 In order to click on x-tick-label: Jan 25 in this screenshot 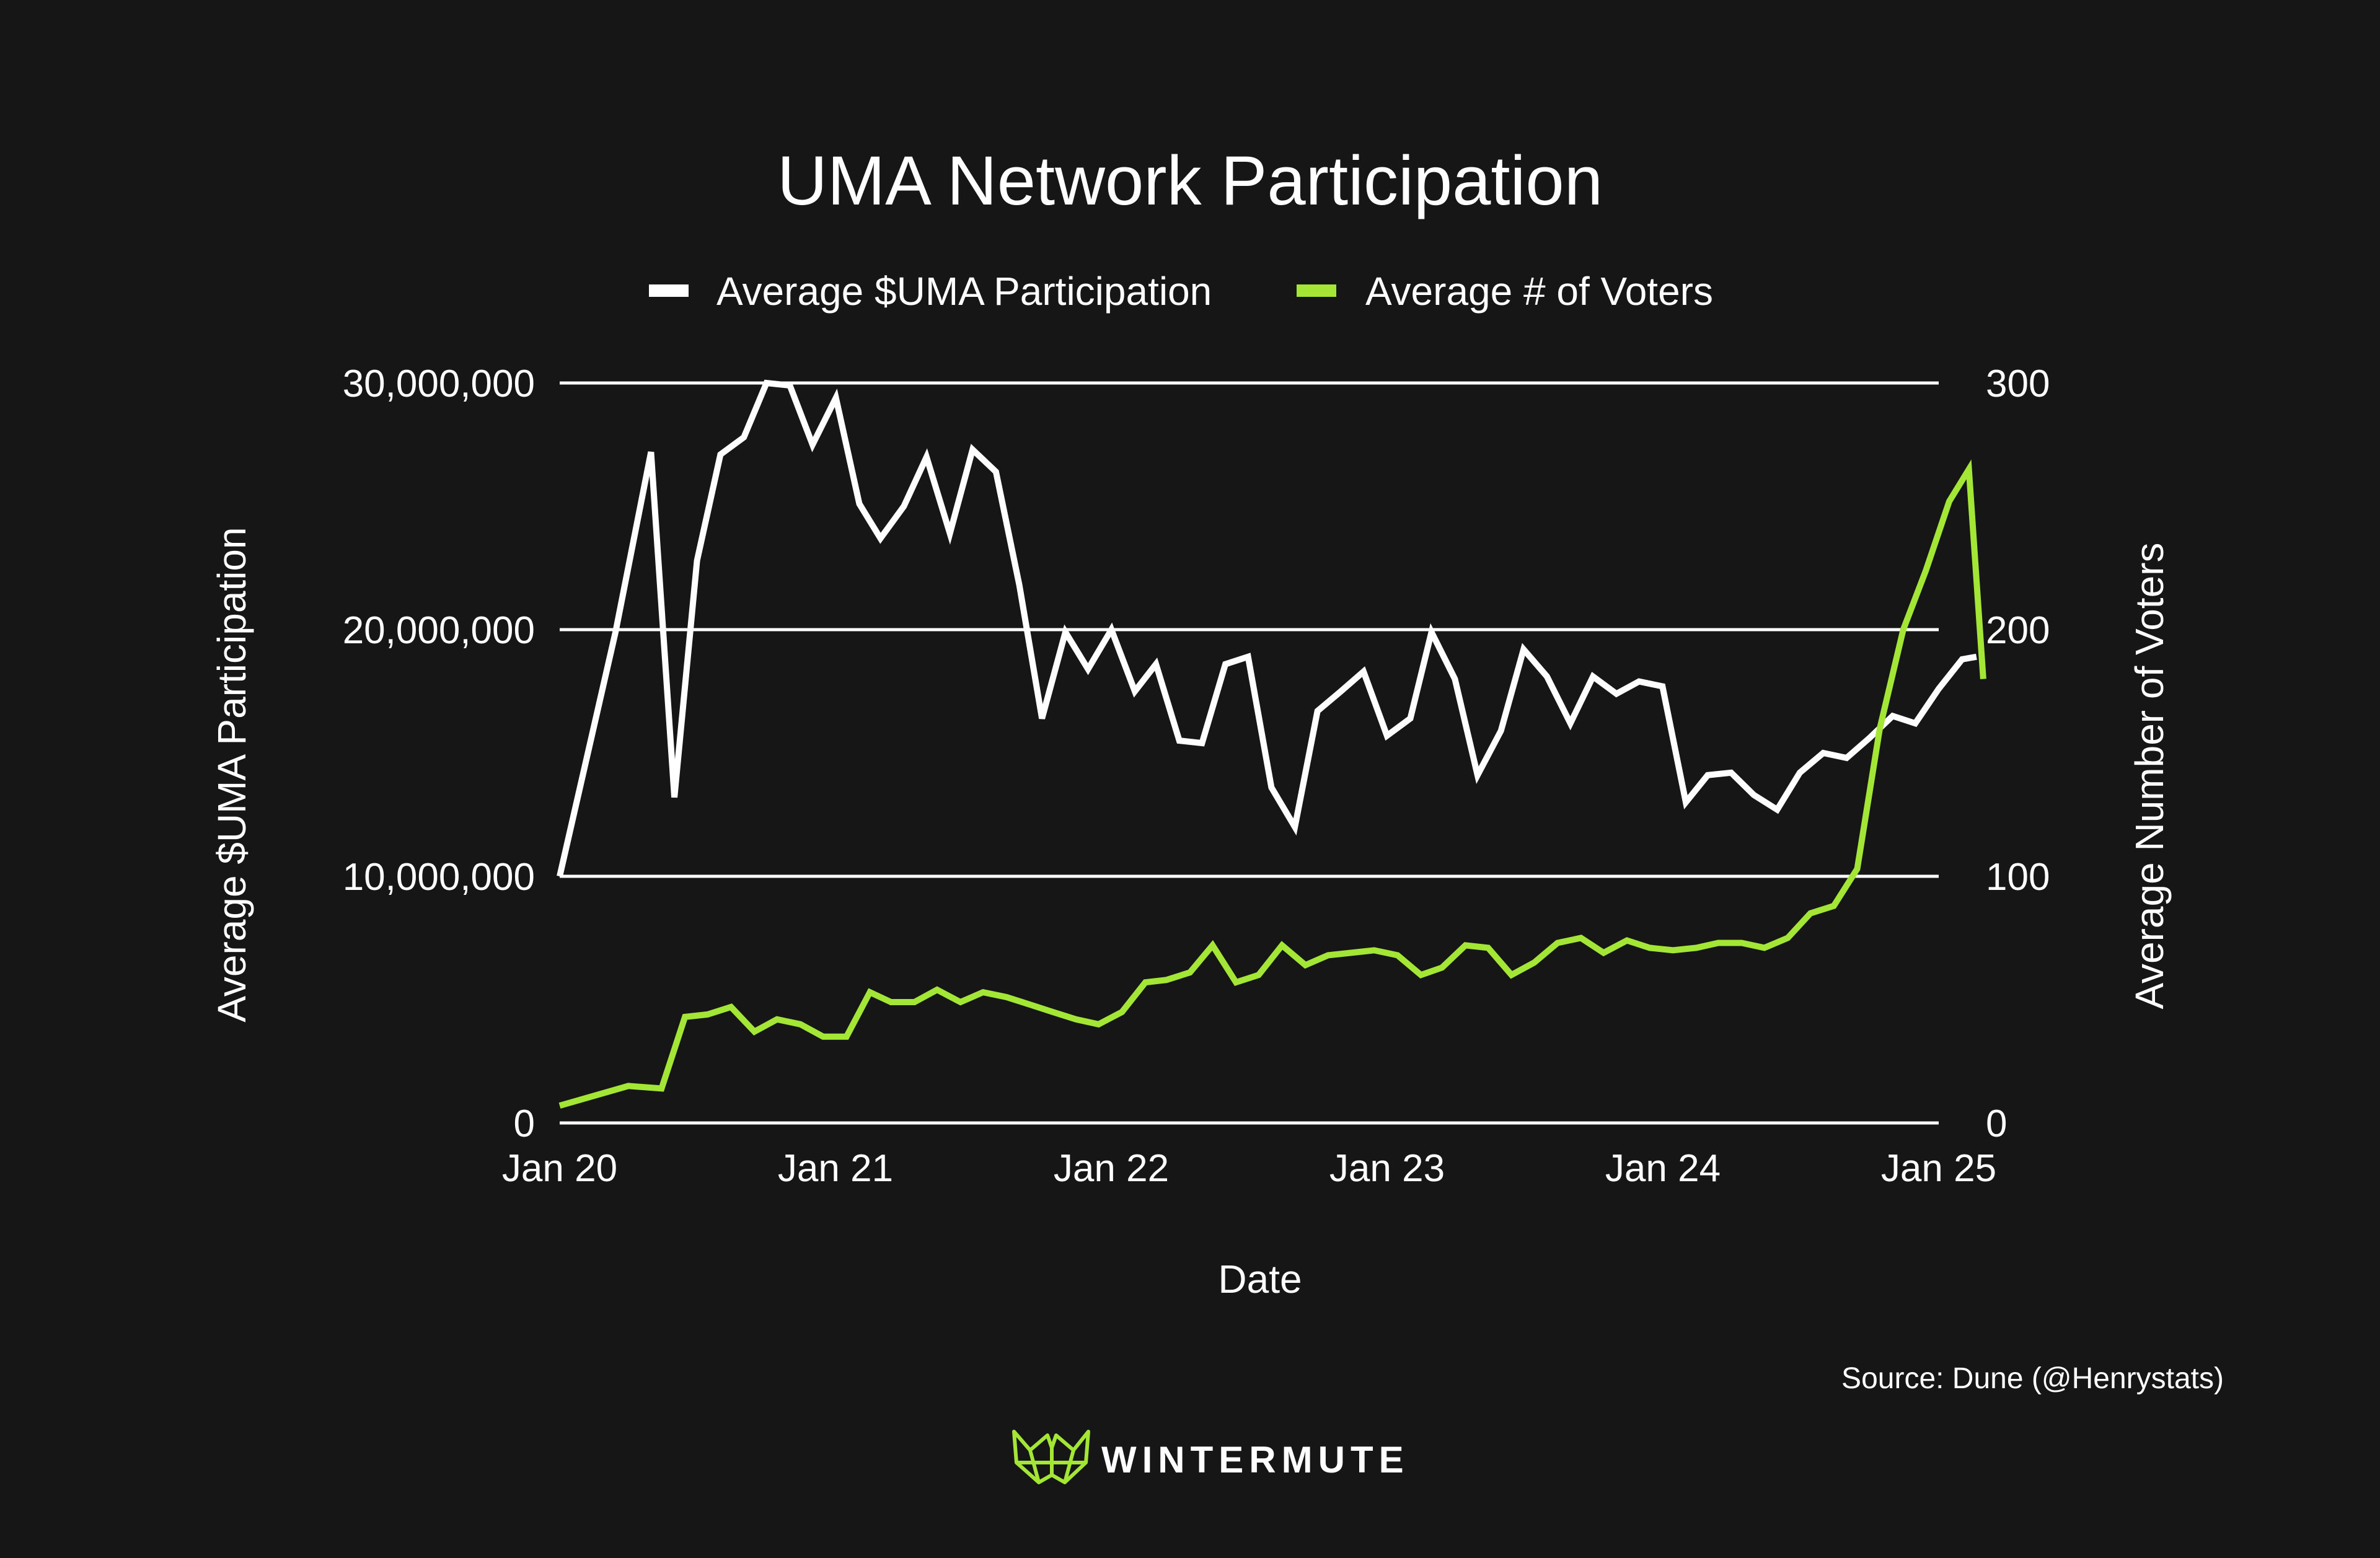, I will do `click(1938, 1168)`.